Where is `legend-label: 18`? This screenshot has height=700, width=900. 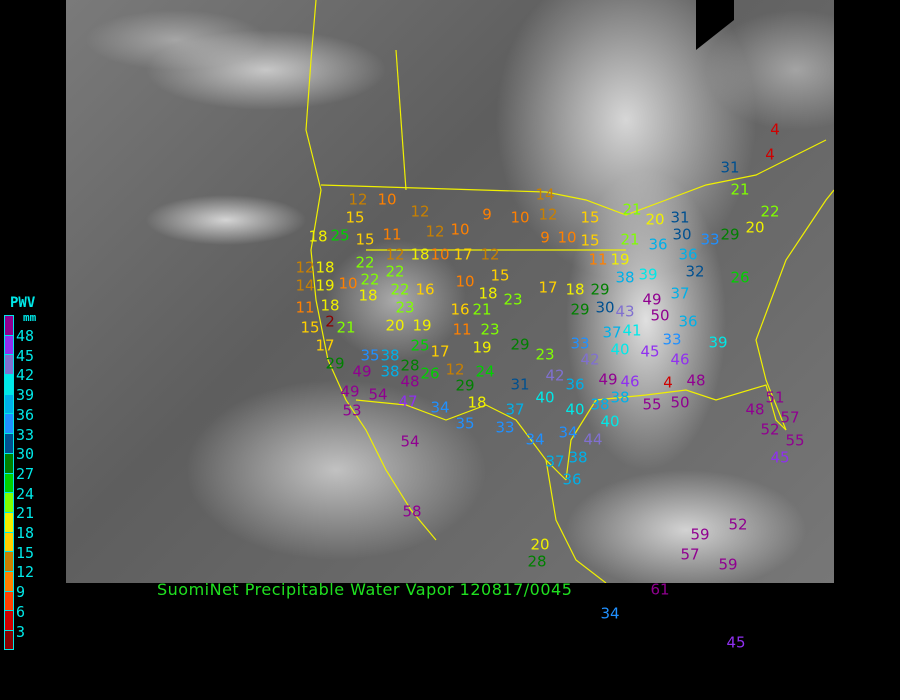 legend-label: 18 is located at coordinates (25, 533).